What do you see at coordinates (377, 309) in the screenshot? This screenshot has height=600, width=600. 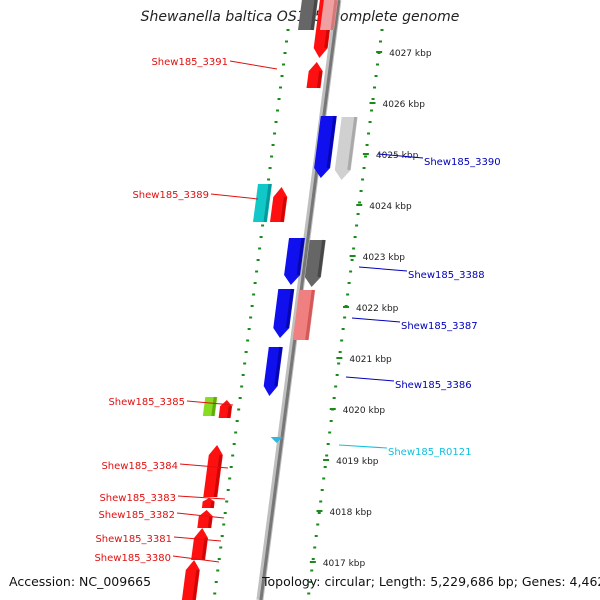 I see `kbp-tick-label: 4022 kbp` at bounding box center [377, 309].